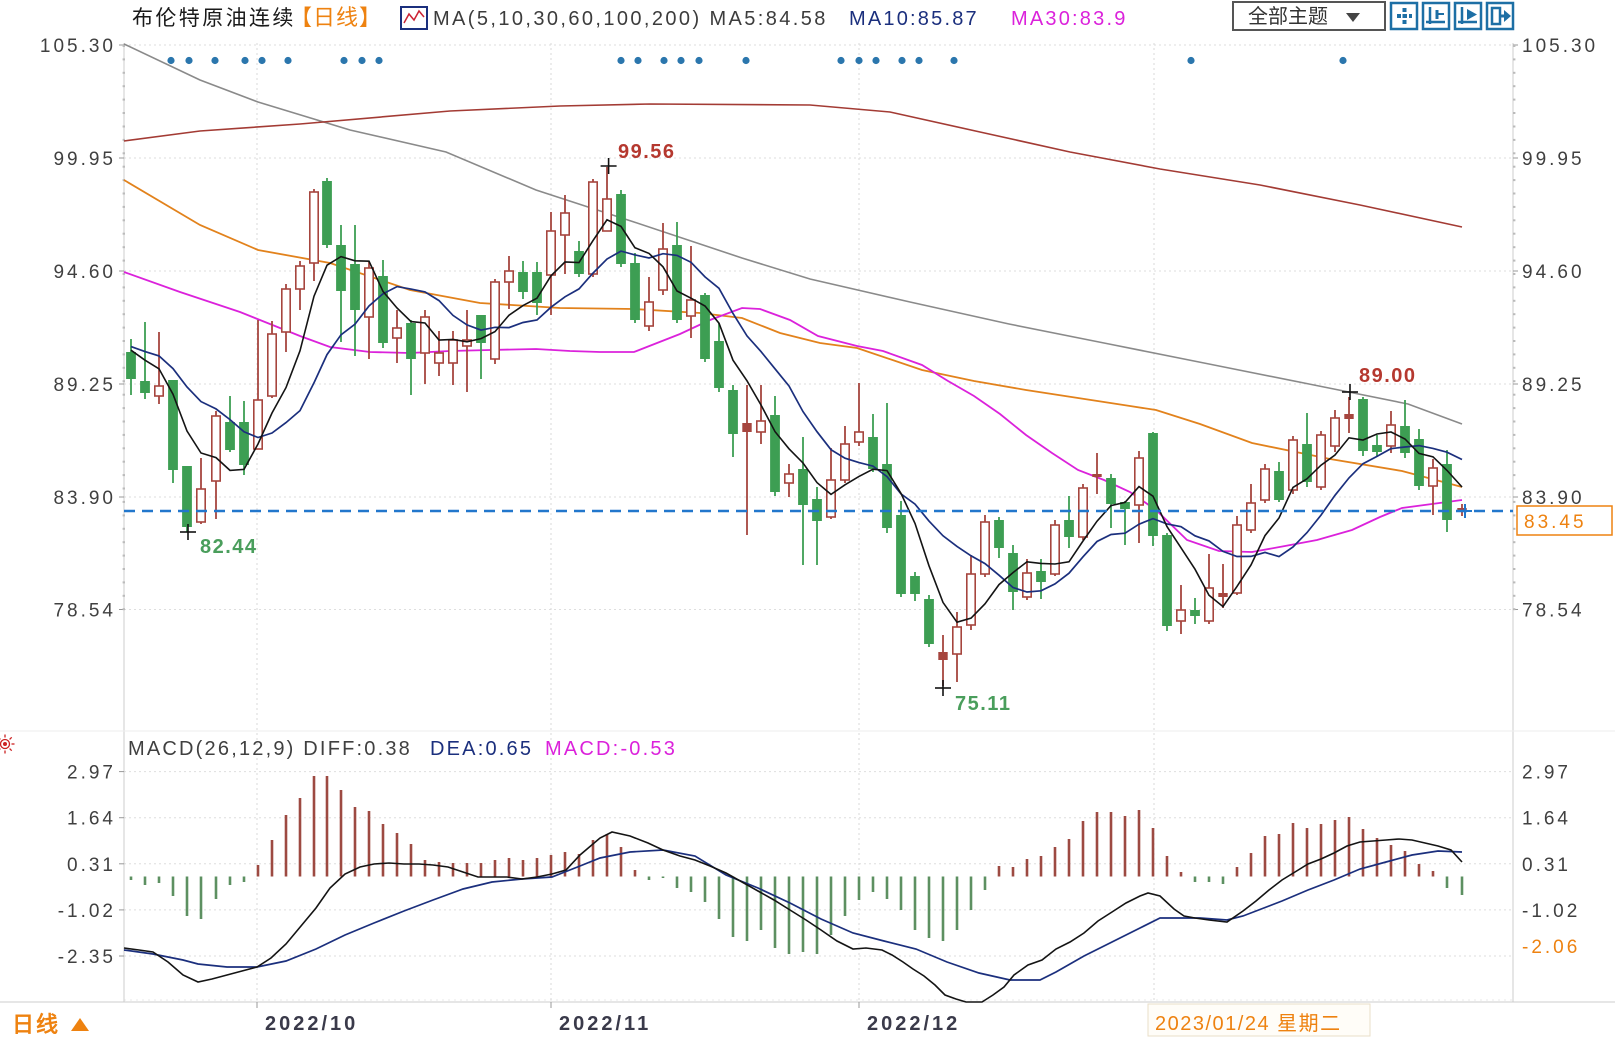 The height and width of the screenshot is (1039, 1615). Describe the element at coordinates (983, 704) in the screenshot. I see `svg-text: 75.11` at that location.